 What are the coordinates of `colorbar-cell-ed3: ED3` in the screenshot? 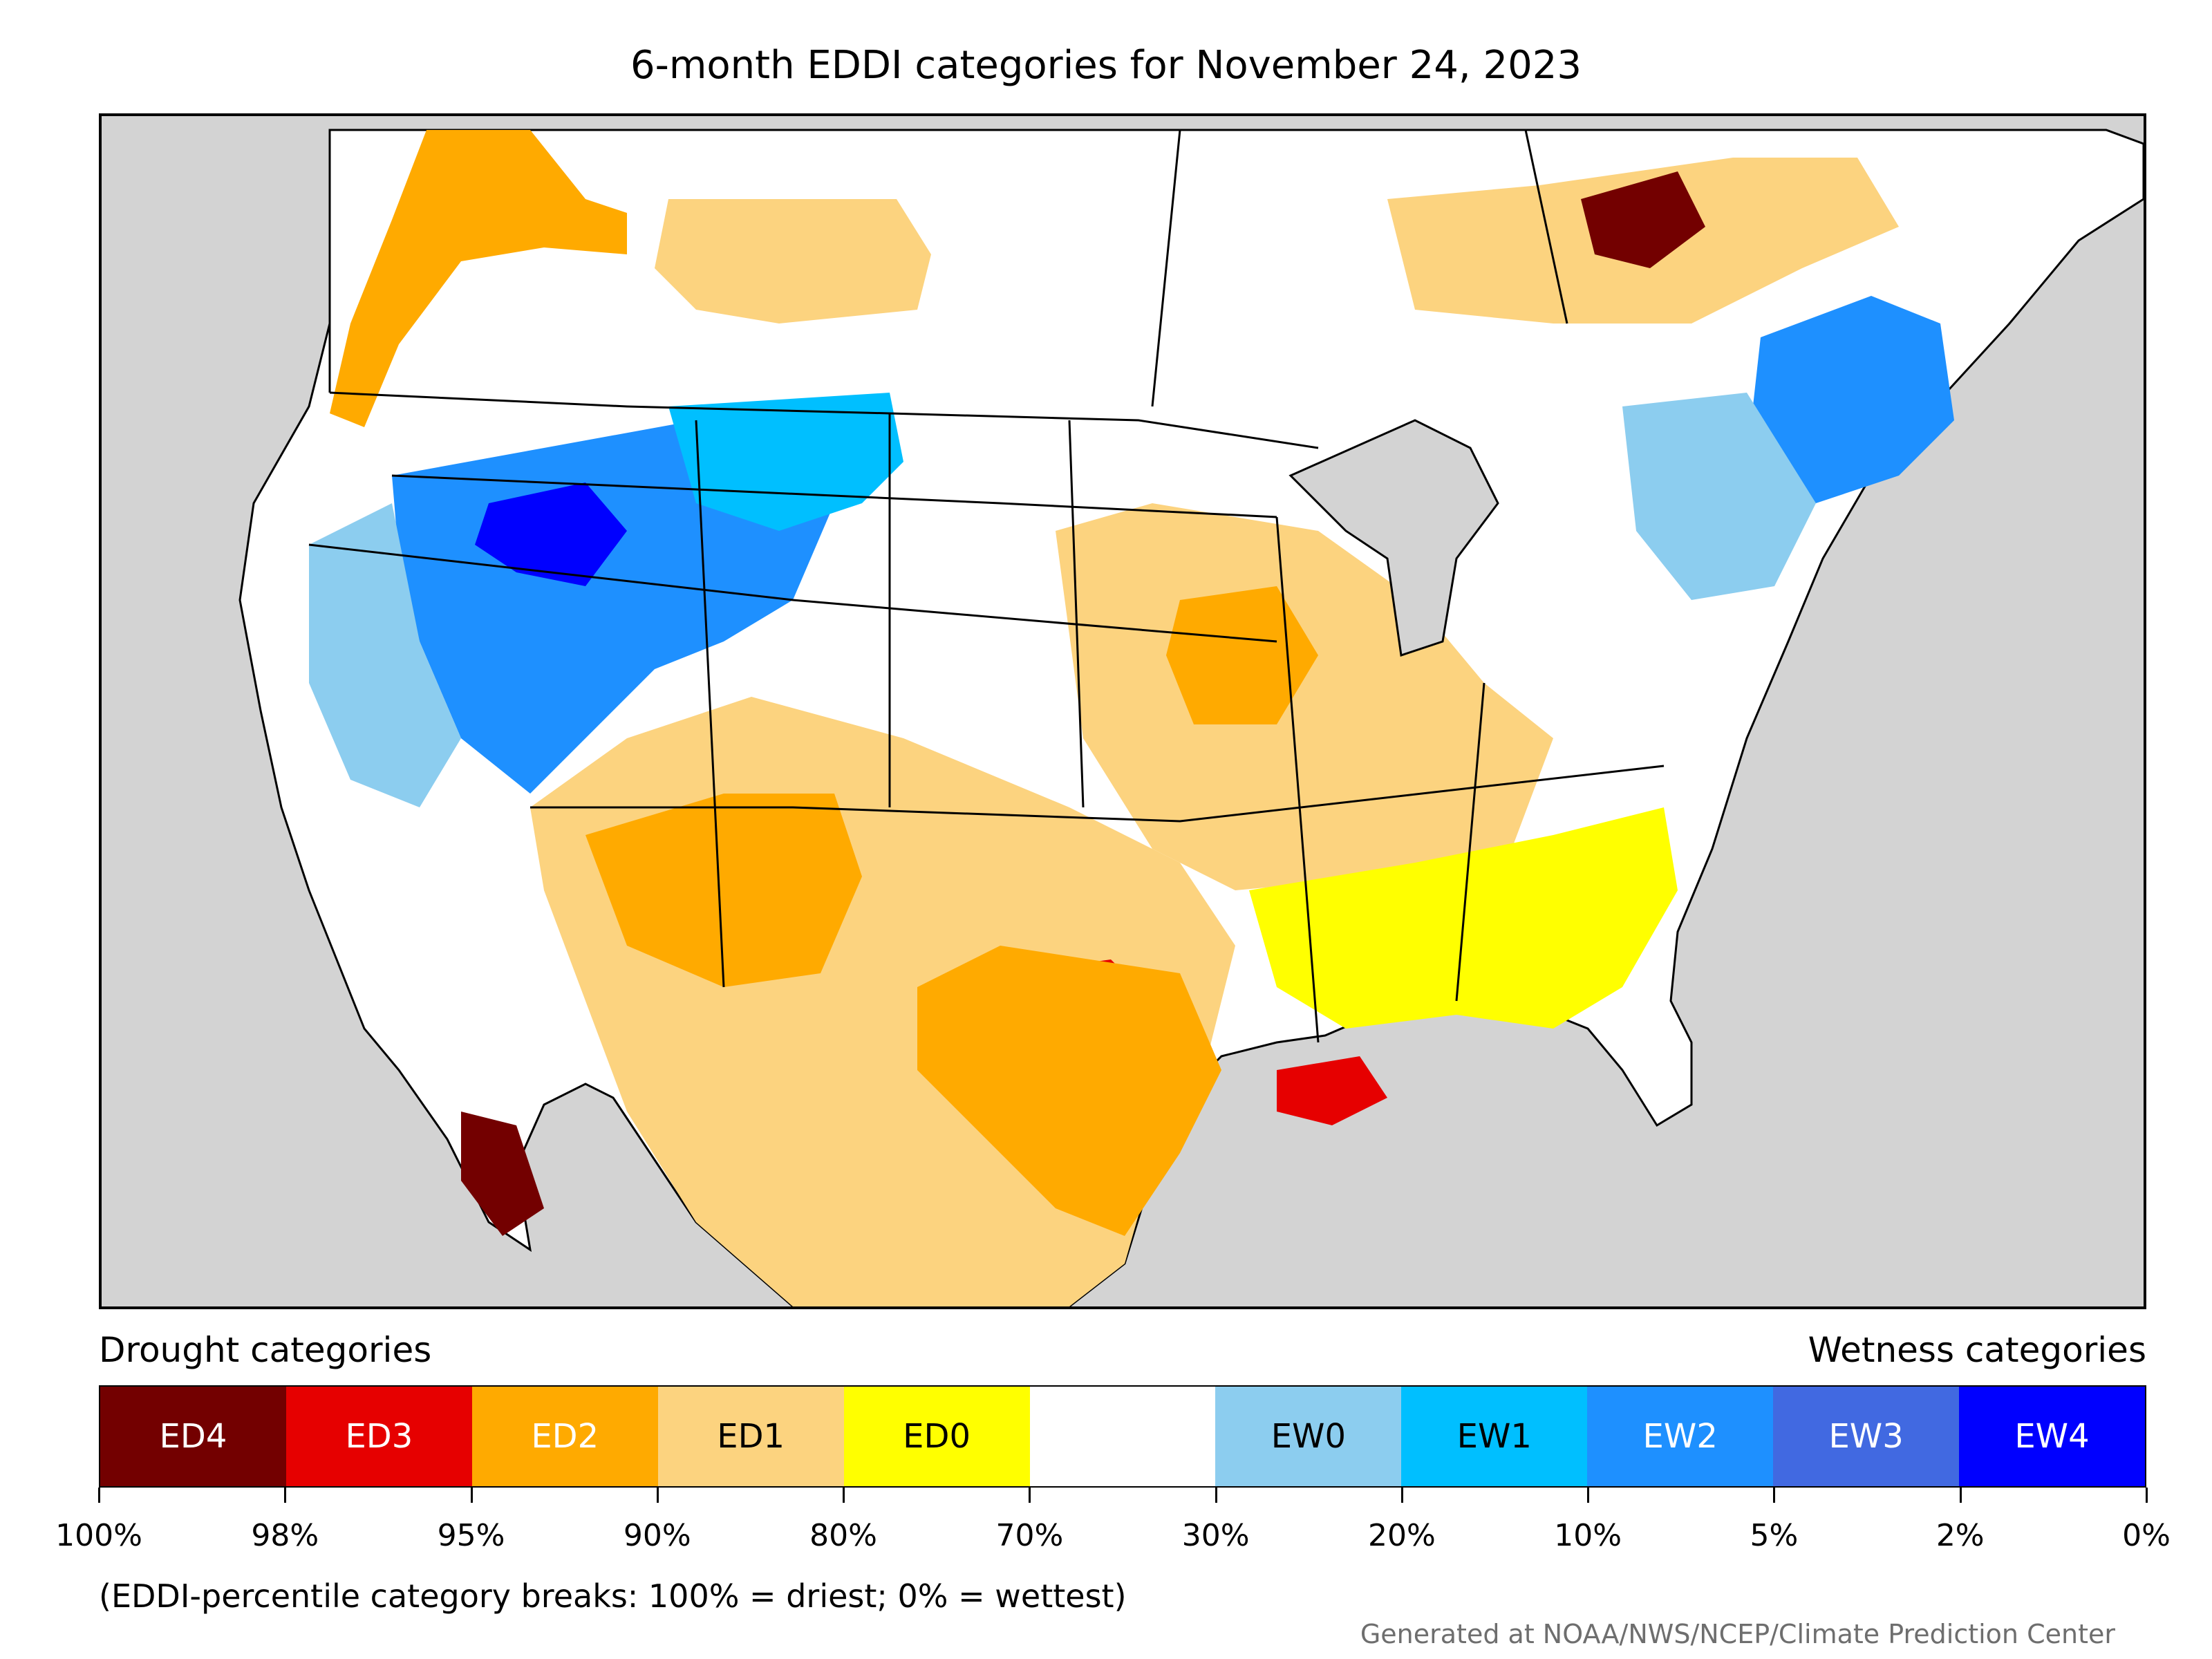 It's located at (378, 1436).